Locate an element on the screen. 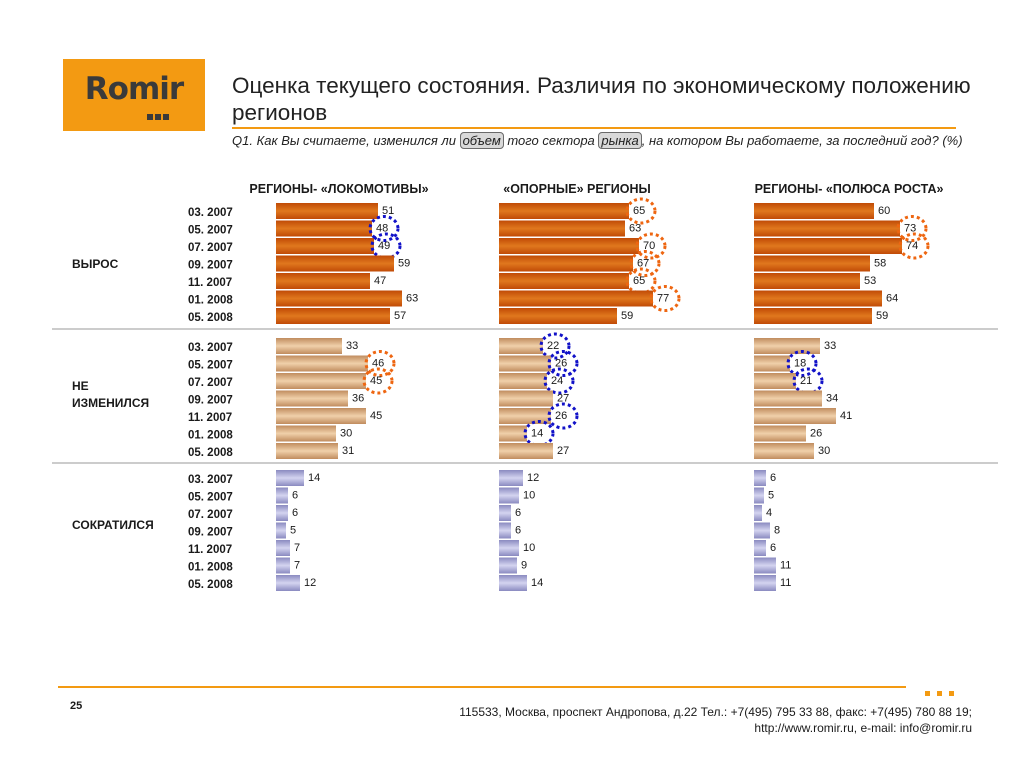 Image resolution: width=1024 pixels, height=768 pixels. data-label: 22 is located at coordinates (553, 346).